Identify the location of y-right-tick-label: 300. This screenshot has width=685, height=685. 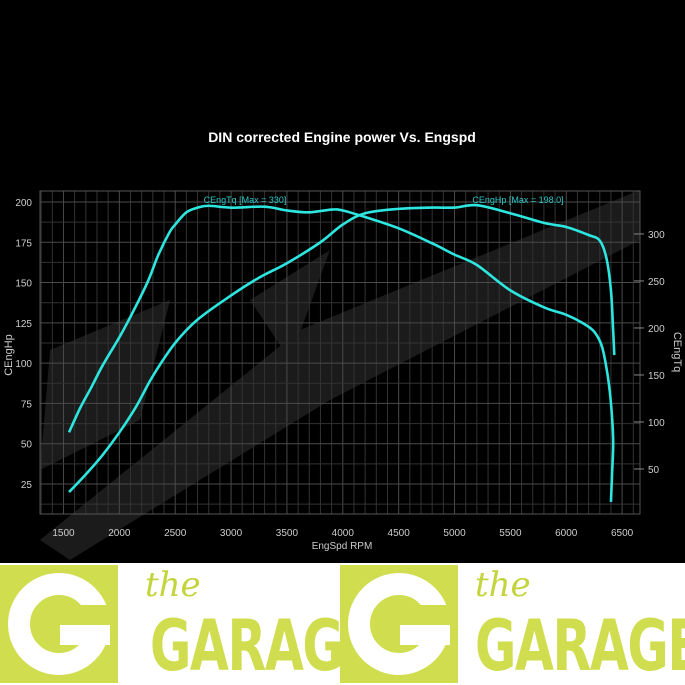
(656, 235).